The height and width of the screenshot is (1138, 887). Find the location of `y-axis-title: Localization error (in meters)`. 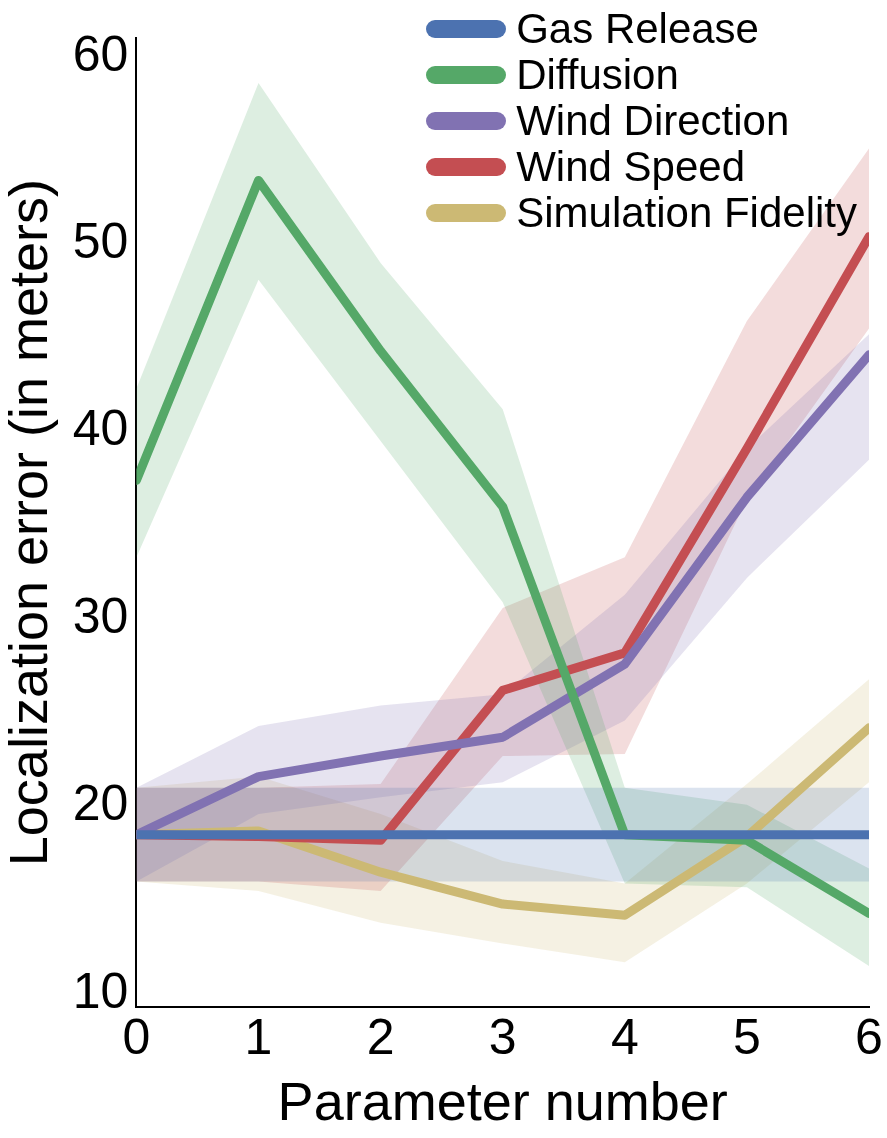

y-axis-title: Localization error (in meters) is located at coordinates (29, 522).